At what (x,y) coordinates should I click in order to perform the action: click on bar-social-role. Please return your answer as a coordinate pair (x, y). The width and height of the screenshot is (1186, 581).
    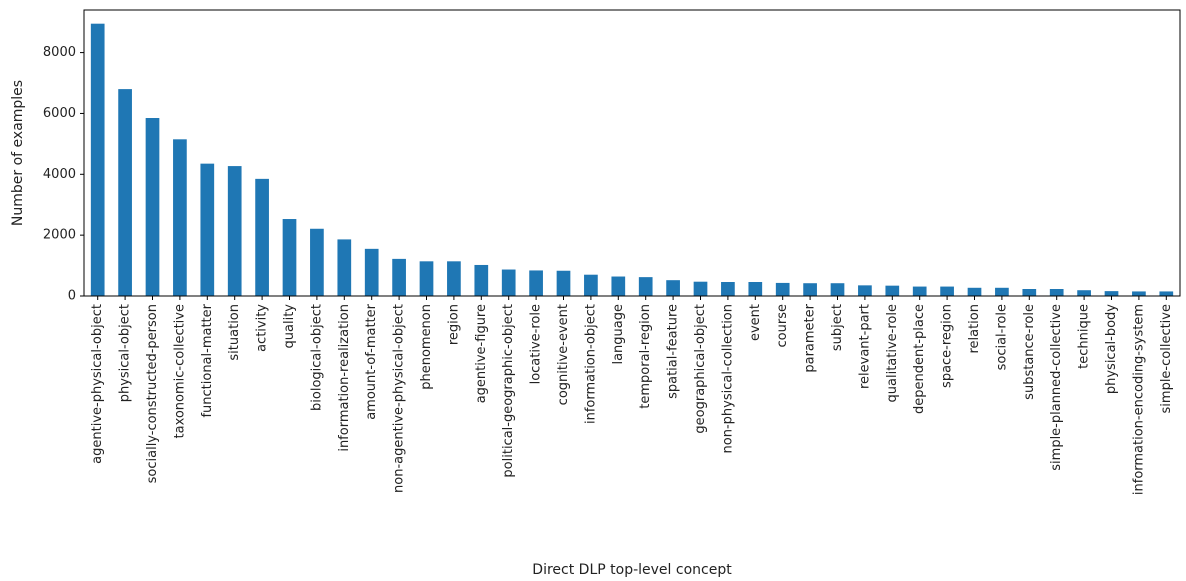
    Looking at the image, I should click on (1002, 291).